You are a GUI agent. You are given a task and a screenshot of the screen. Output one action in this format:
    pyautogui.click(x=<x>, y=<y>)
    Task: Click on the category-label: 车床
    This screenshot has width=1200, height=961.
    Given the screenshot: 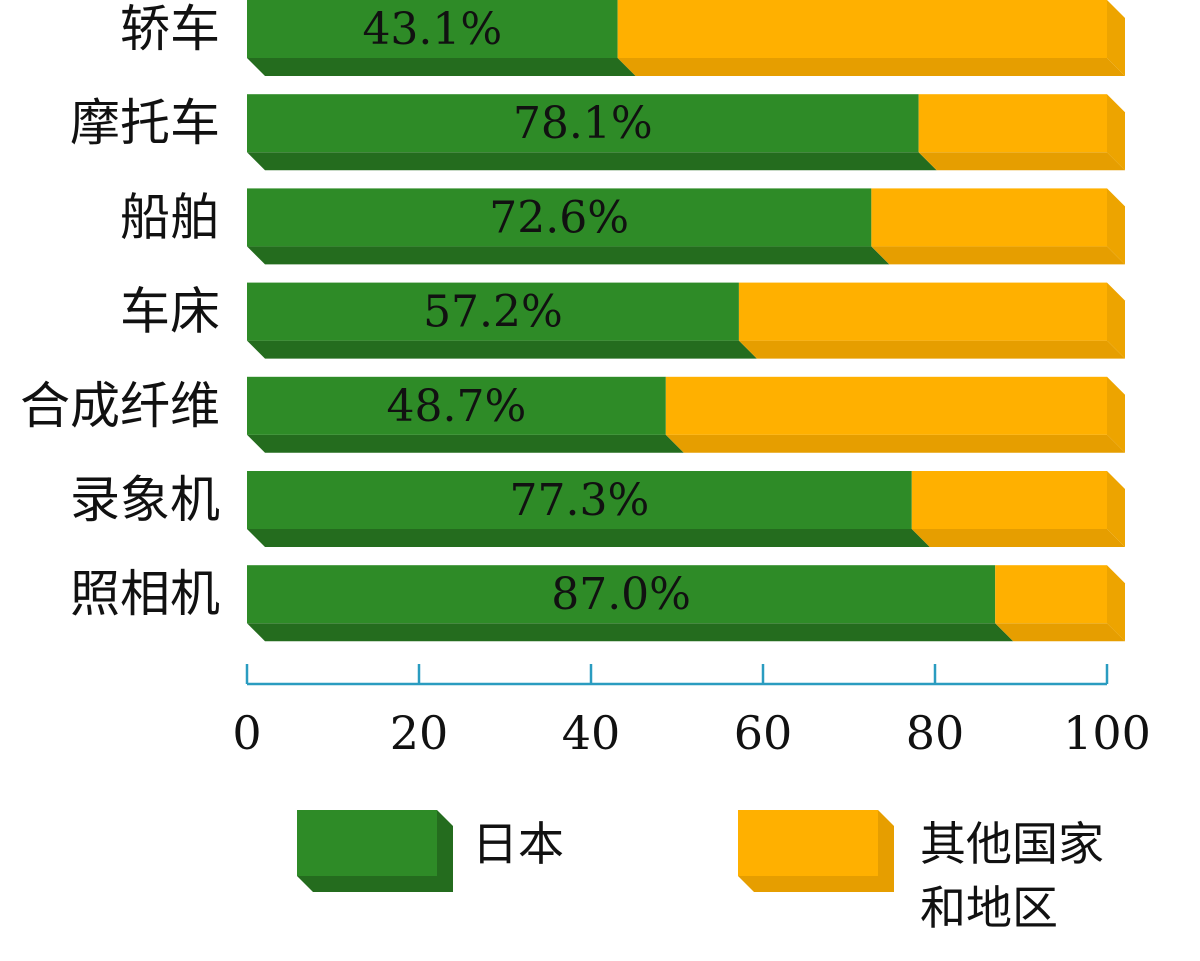 What is the action you would take?
    pyautogui.click(x=170, y=312)
    